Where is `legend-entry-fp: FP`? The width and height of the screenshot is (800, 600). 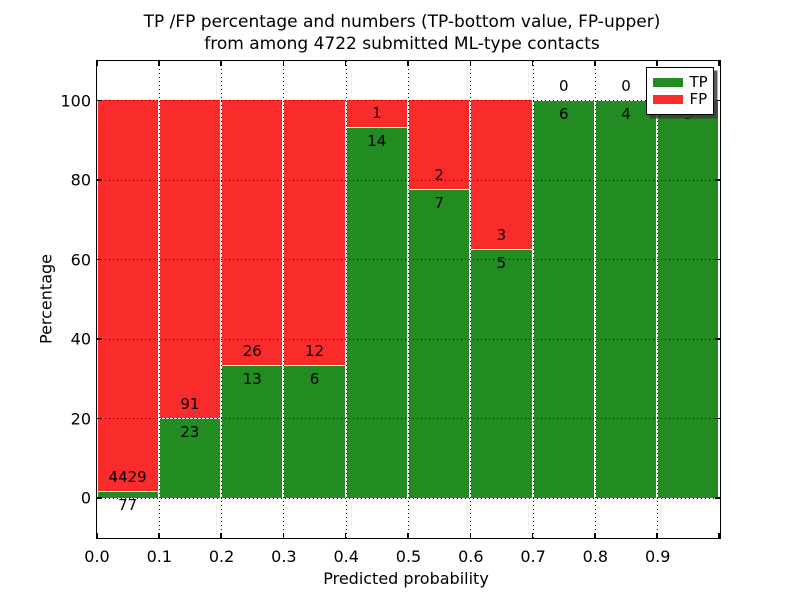
legend-entry-fp: FP is located at coordinates (682, 98).